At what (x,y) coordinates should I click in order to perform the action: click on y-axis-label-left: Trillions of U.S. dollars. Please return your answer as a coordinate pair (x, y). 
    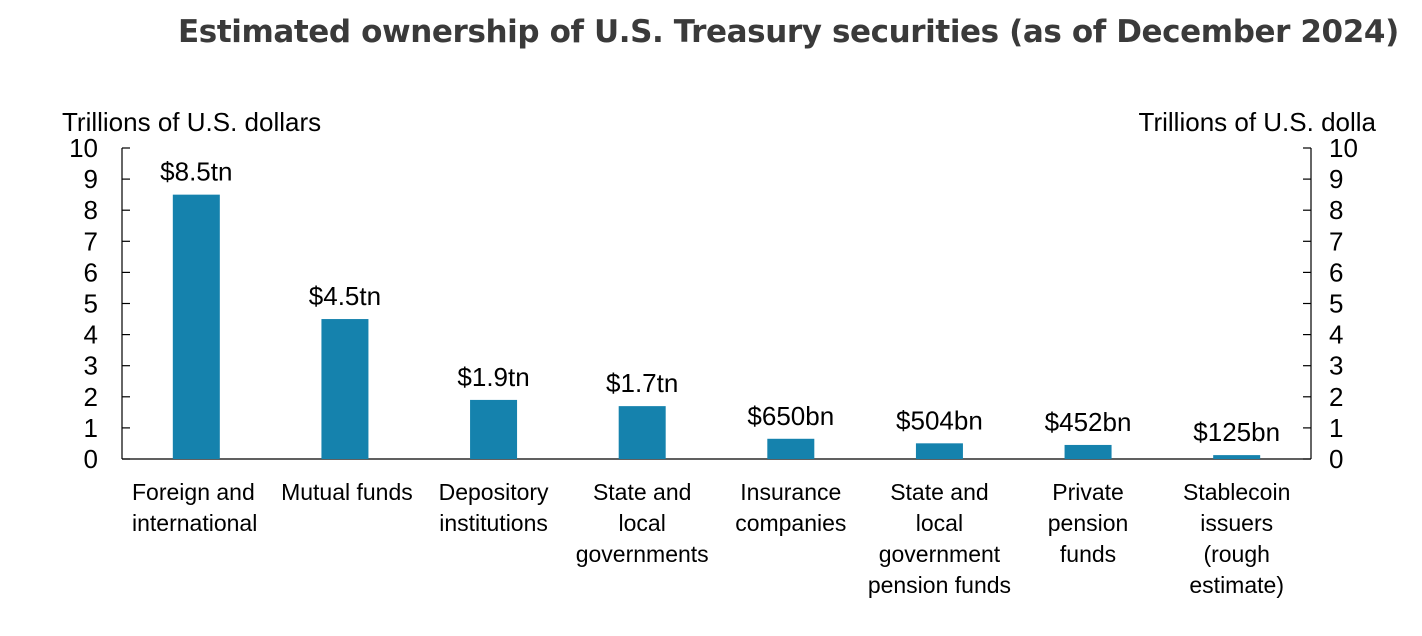
    Looking at the image, I should click on (191, 122).